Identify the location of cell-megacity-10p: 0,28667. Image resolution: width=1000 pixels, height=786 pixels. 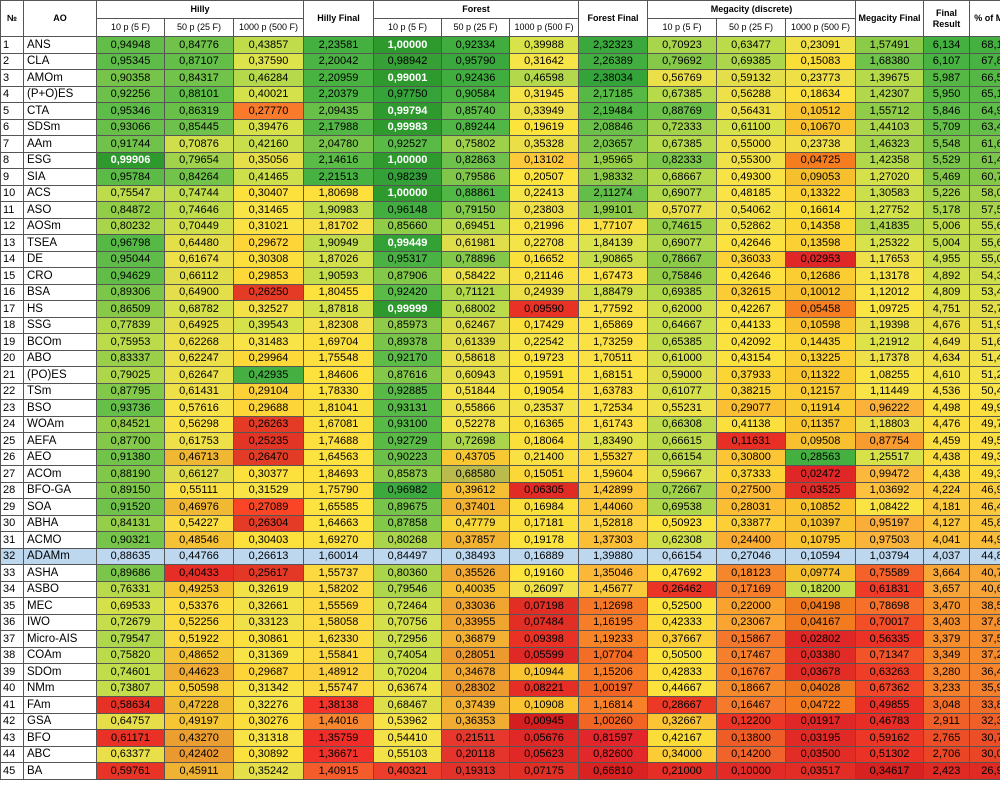
(682, 705).